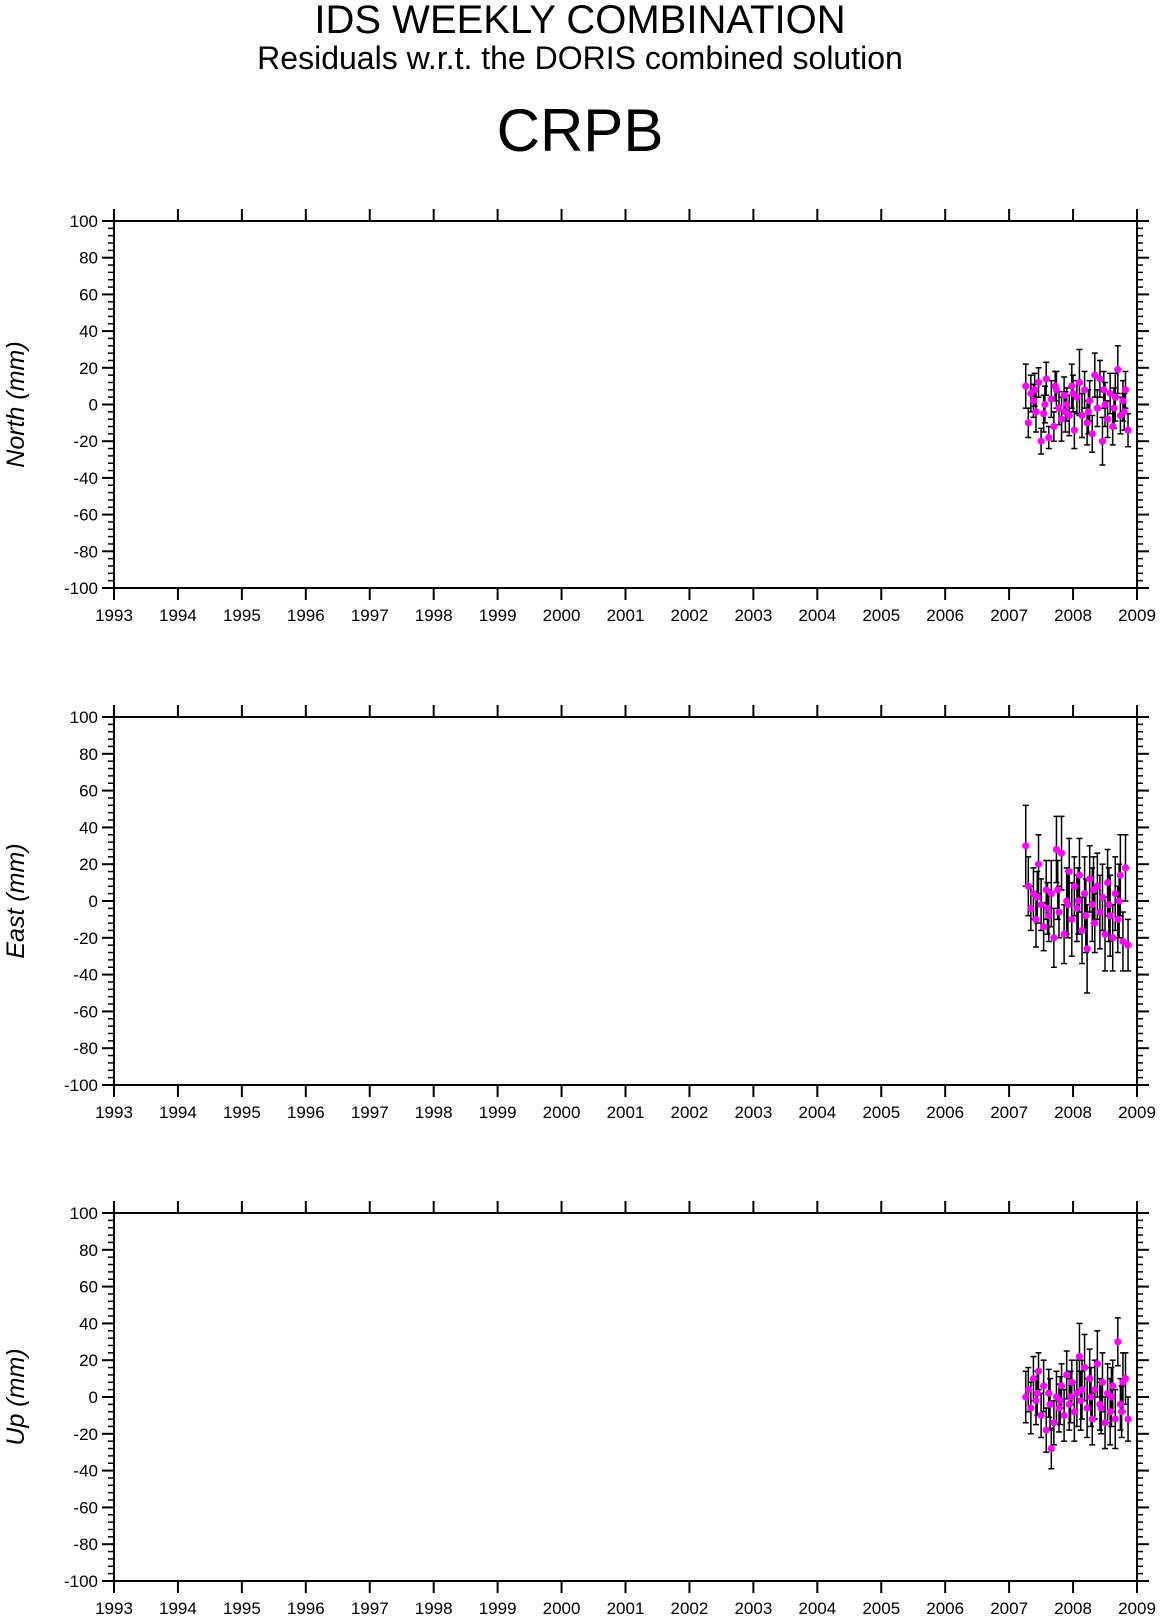 The height and width of the screenshot is (1621, 1160). Describe the element at coordinates (178, 615) in the screenshot. I see `north-x-tick-label: 1994` at that location.